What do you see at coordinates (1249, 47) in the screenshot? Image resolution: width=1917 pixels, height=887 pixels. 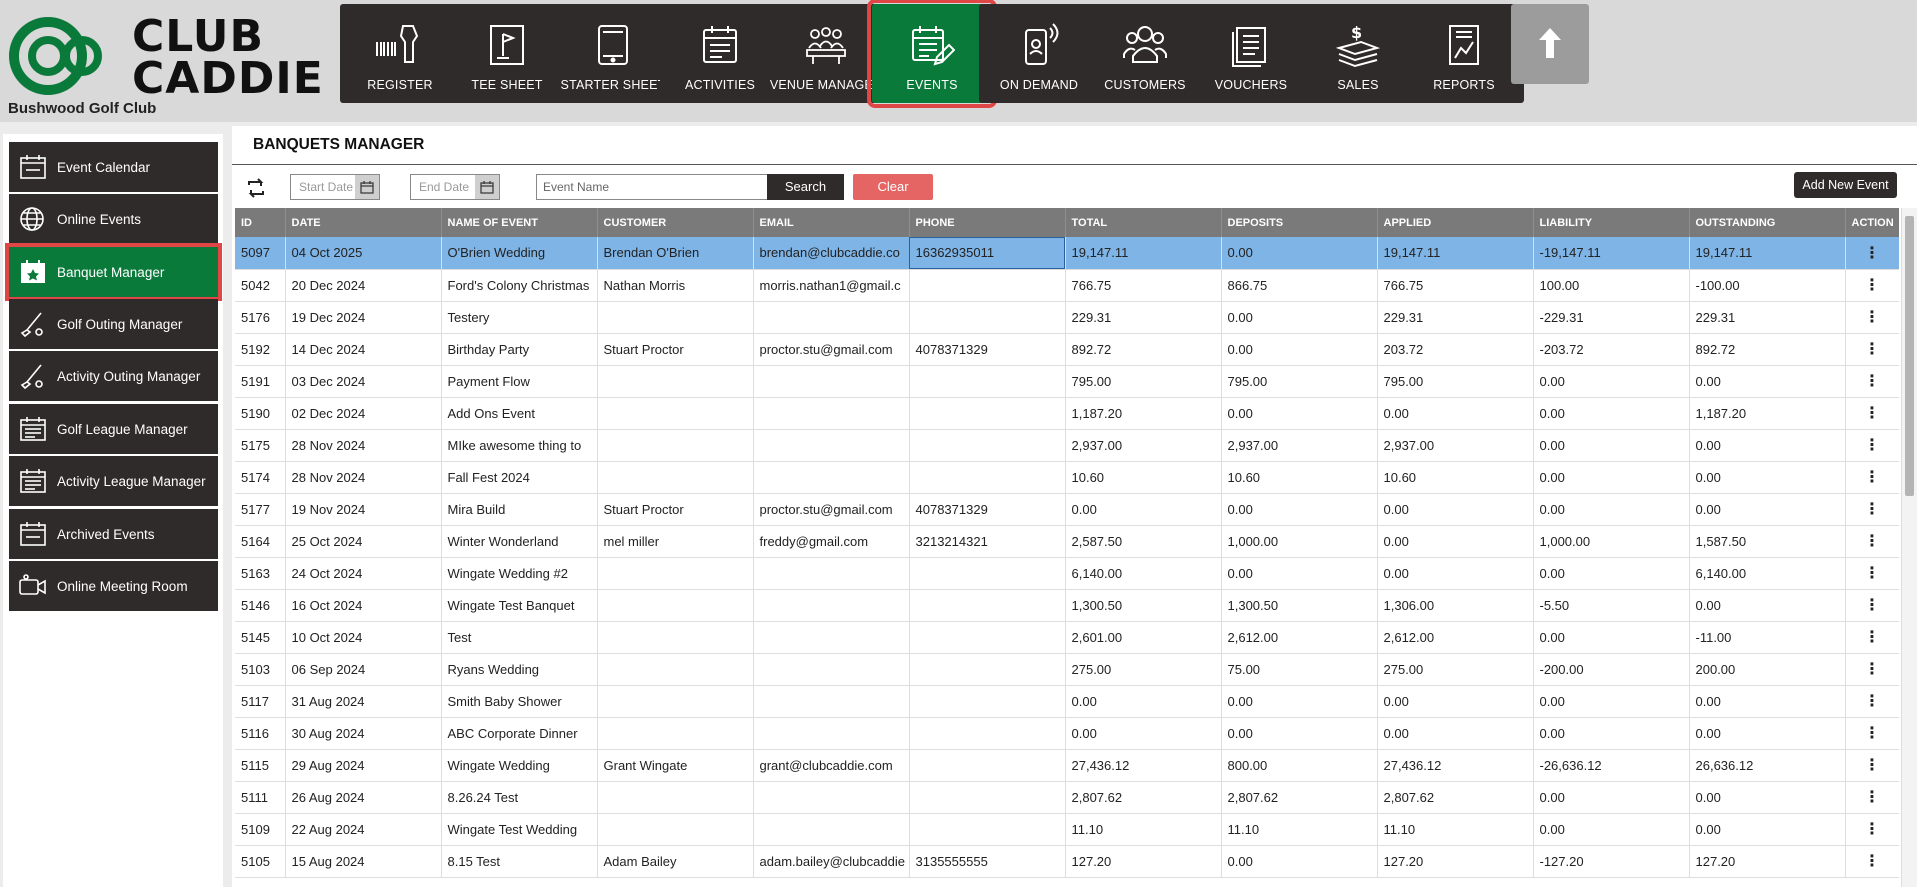 I see `vouchers-icon` at bounding box center [1249, 47].